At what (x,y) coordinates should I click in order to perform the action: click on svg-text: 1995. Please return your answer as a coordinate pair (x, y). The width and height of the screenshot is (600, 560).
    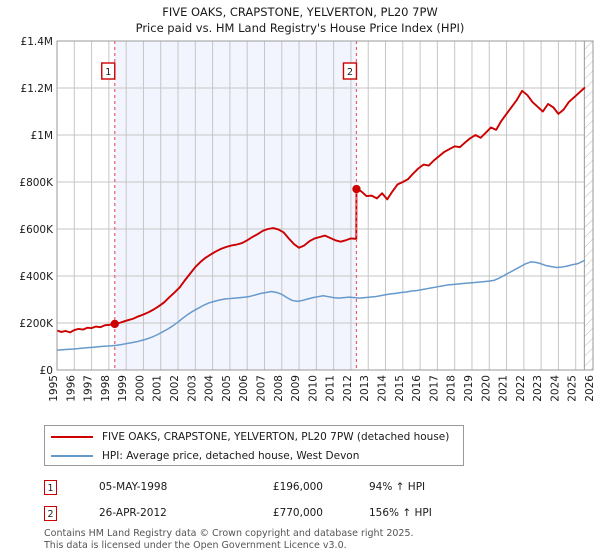
    Looking at the image, I should click on (54, 388).